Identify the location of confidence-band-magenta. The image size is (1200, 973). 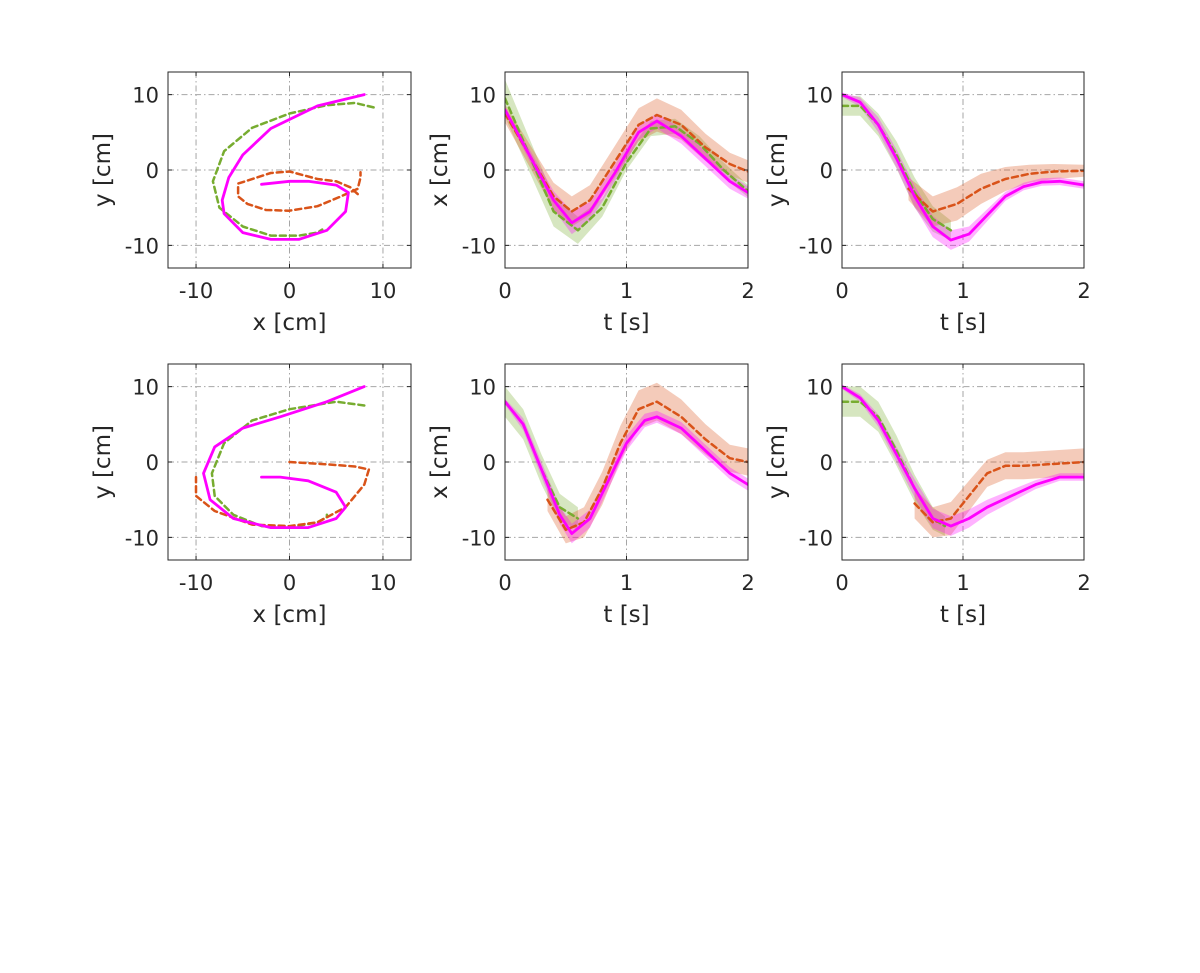
(626, 171).